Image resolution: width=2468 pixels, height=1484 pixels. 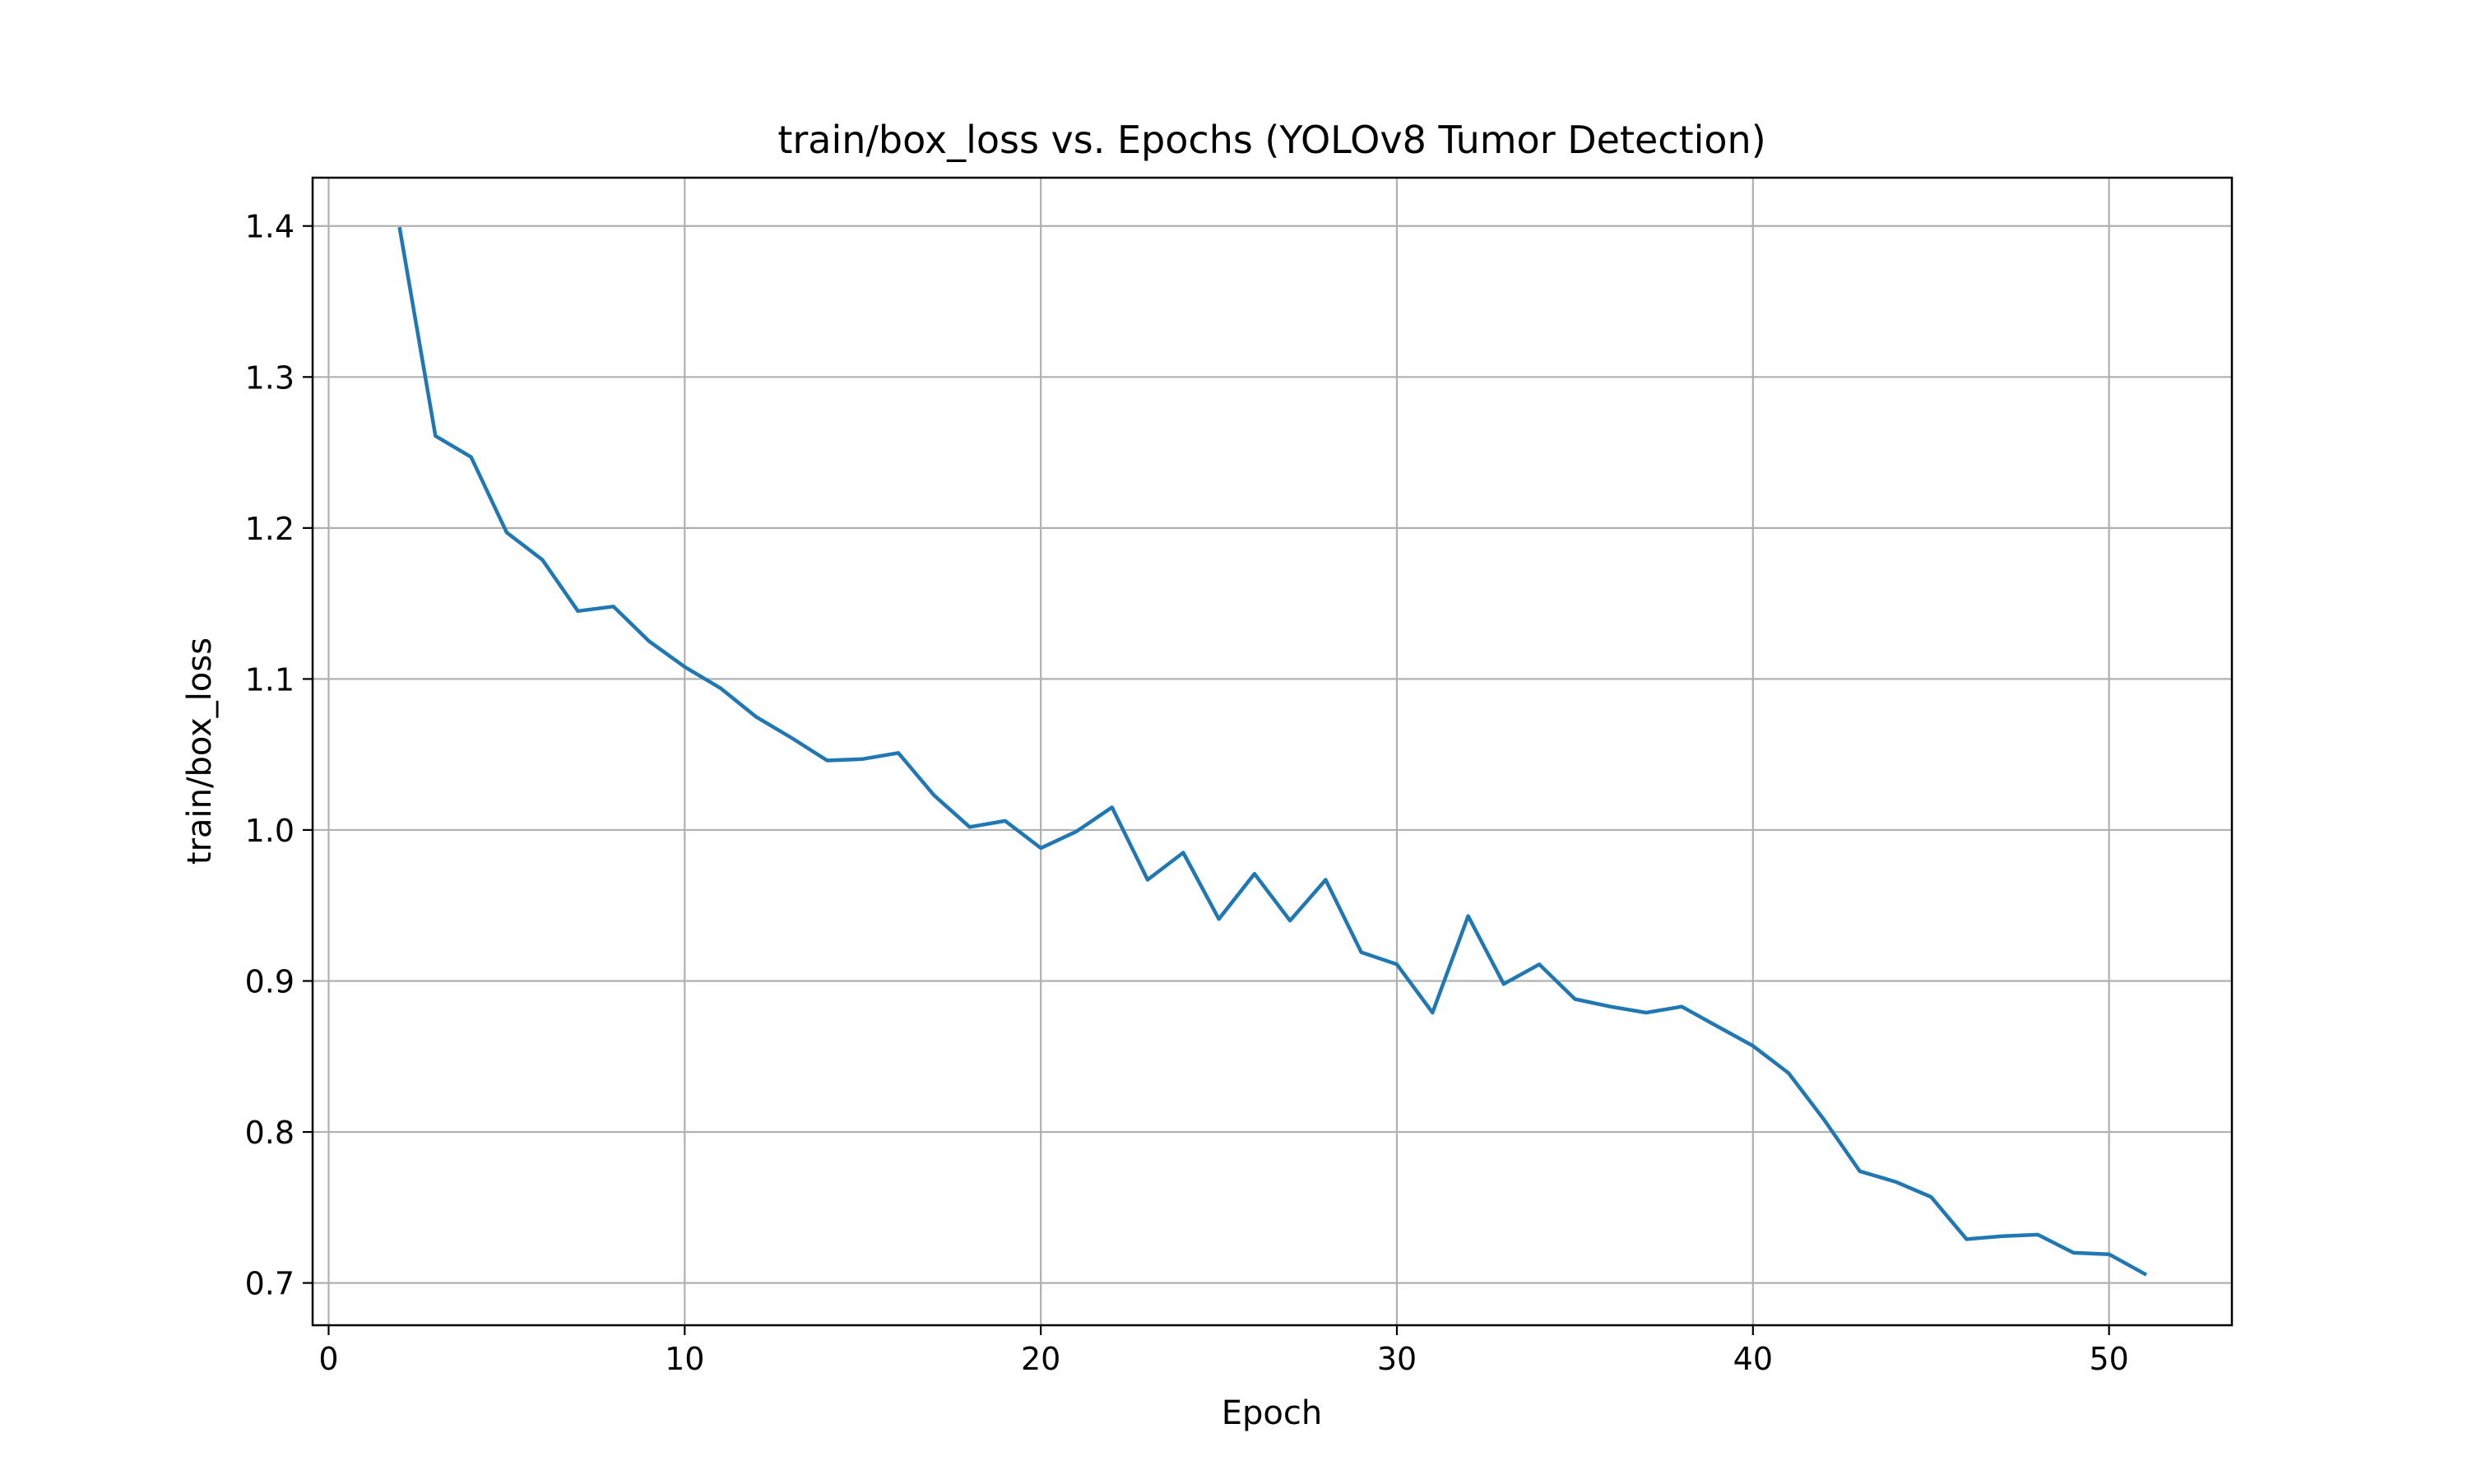 What do you see at coordinates (684, 1359) in the screenshot?
I see `x-tick-label: 10` at bounding box center [684, 1359].